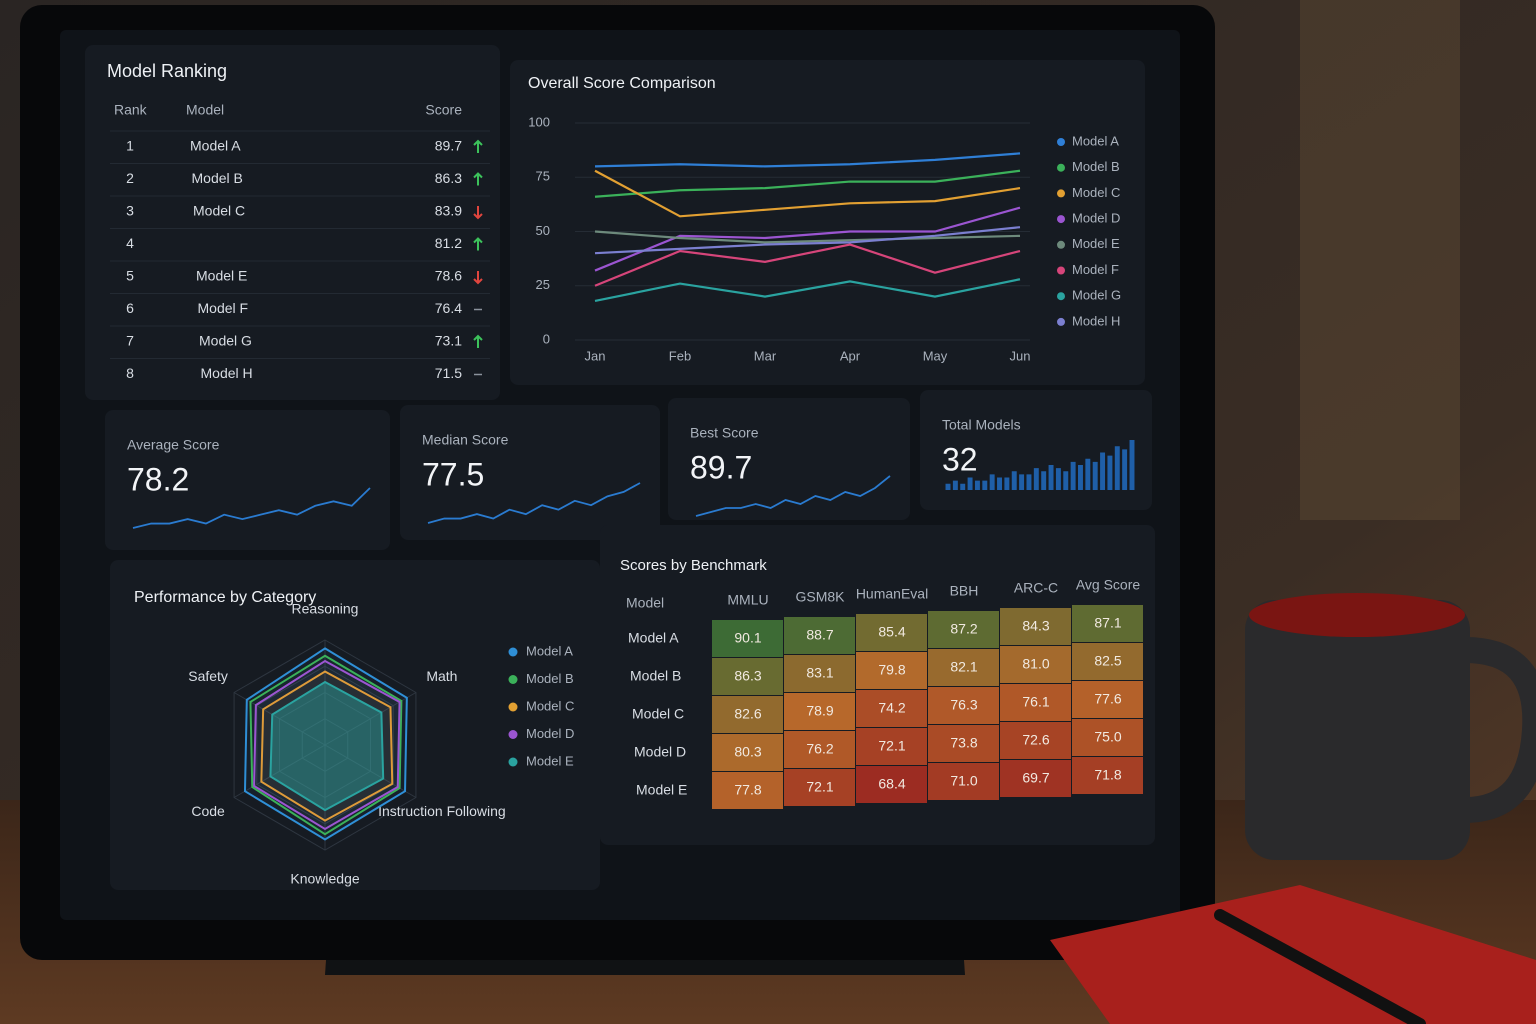  What do you see at coordinates (448, 276) in the screenshot?
I see `score: 78.6` at bounding box center [448, 276].